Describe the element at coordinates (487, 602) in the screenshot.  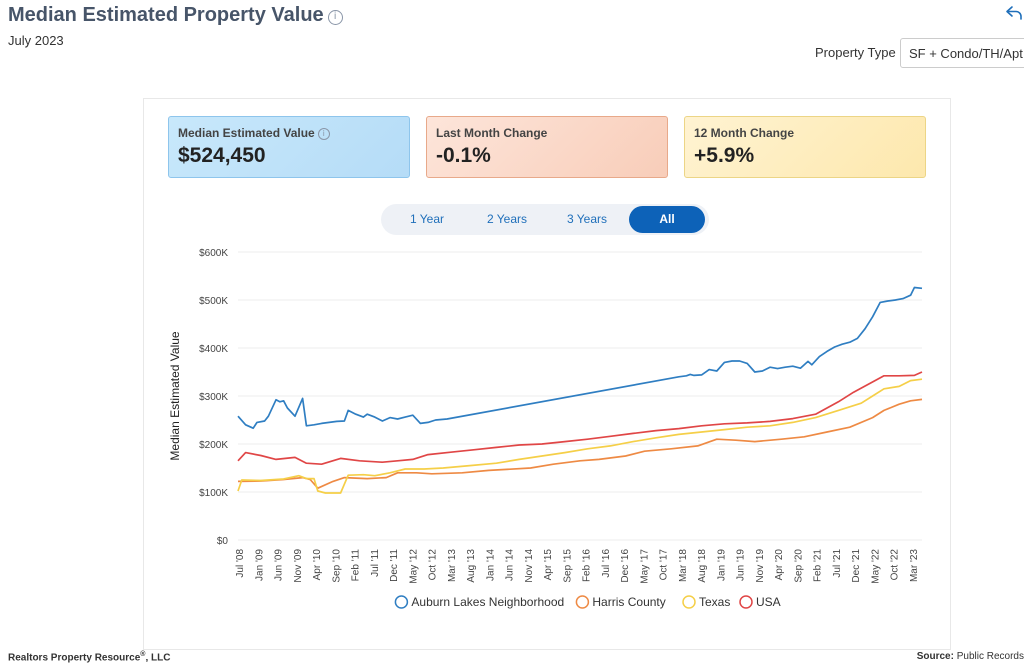
I see `legend-label-0: Auburn Lakes Neighborhood` at that location.